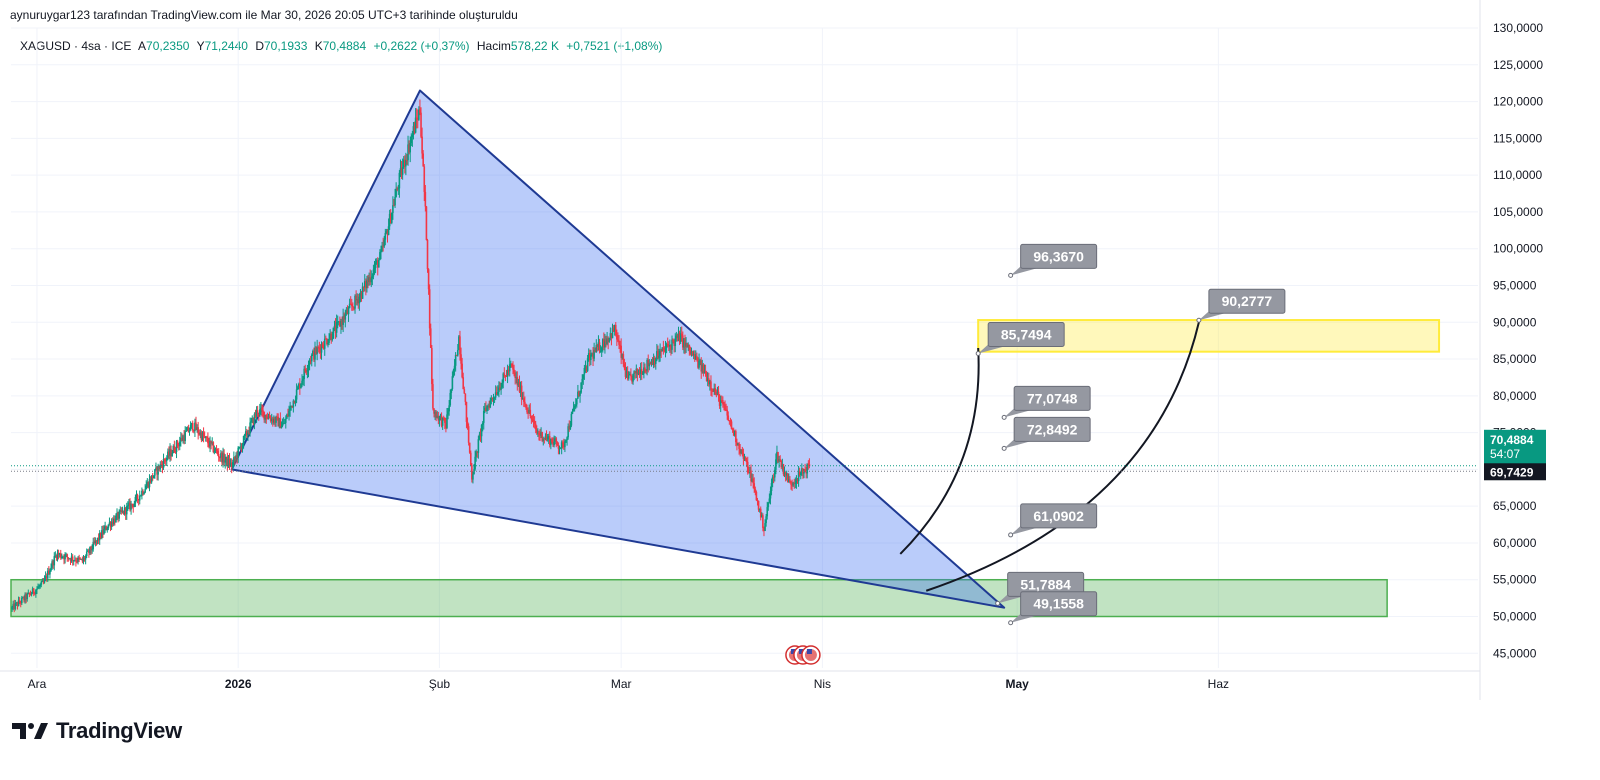  I want to click on price-callout: 72,8492, so click(1046, 433).